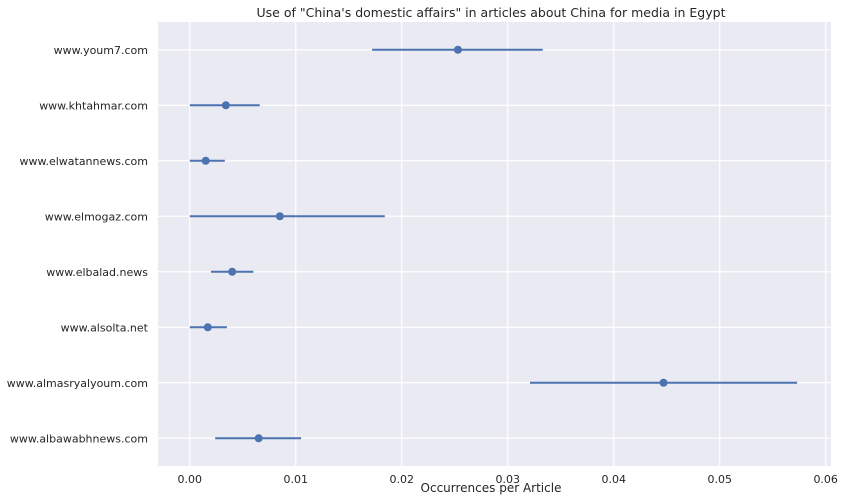  I want to click on x-tick-label: 0.02, so click(402, 479).